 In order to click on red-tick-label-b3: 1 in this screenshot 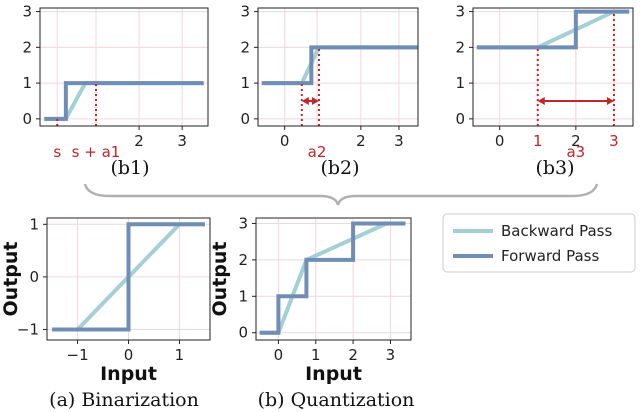, I will do `click(538, 141)`.